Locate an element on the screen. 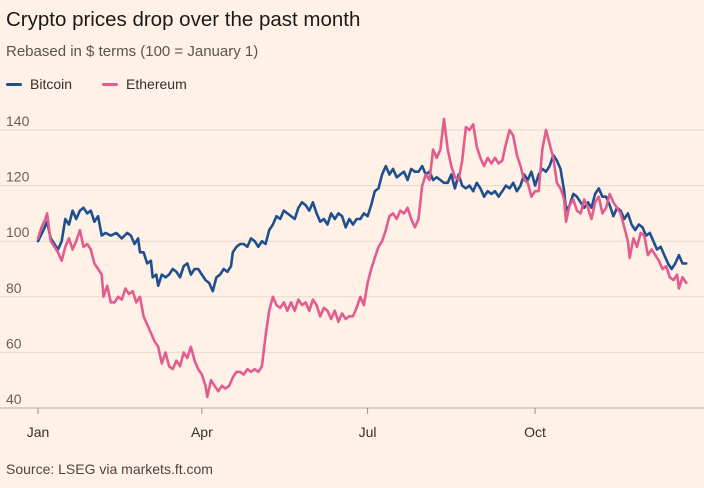  legend-swatch-ethereum is located at coordinates (110, 84).